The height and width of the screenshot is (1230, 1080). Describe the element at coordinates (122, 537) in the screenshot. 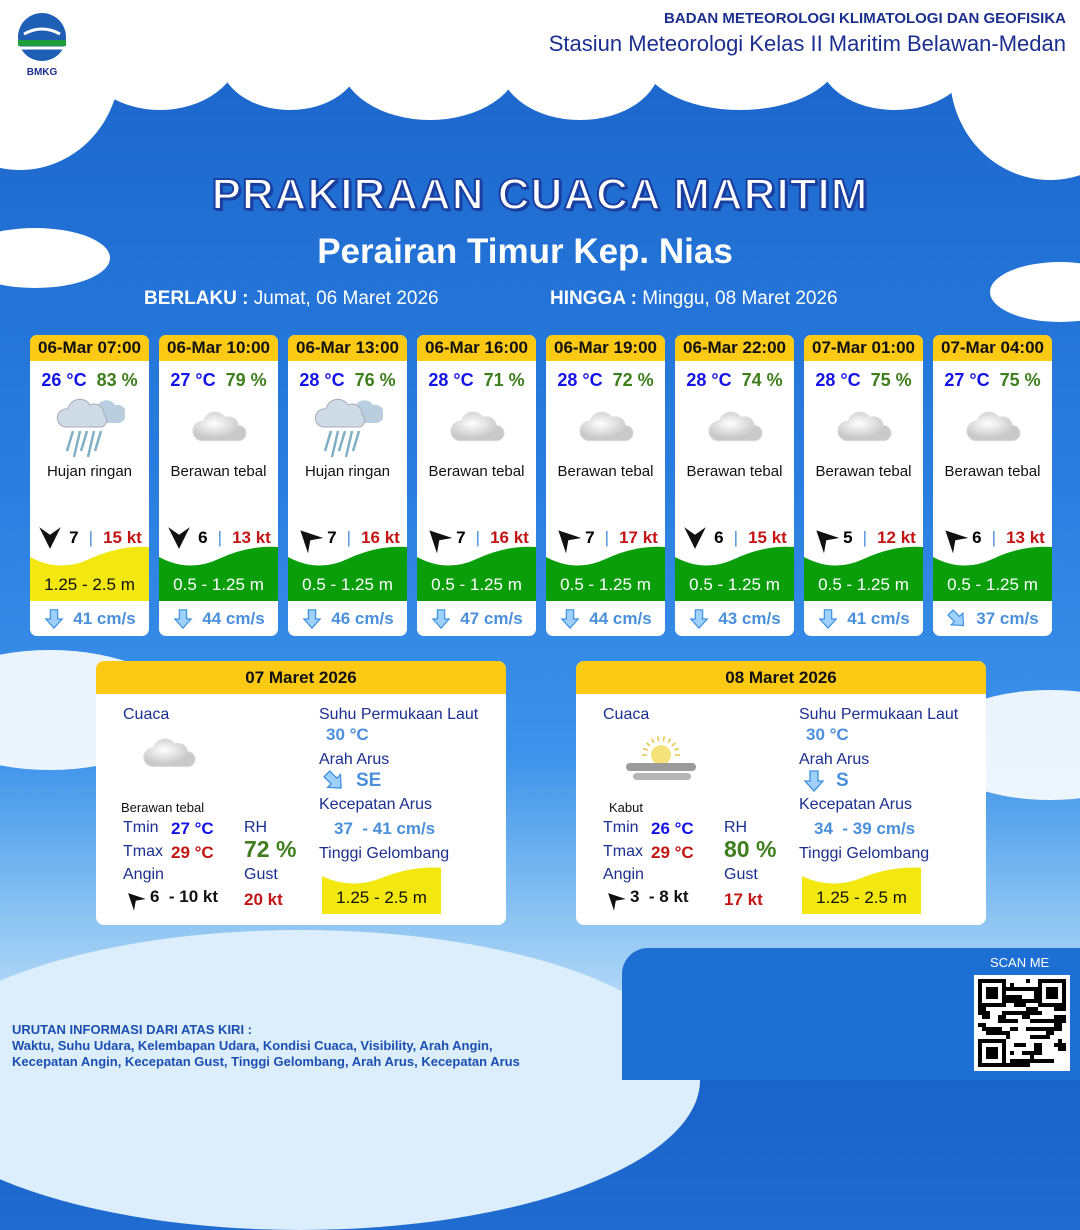

I see `gust-speed: 15 kt` at that location.